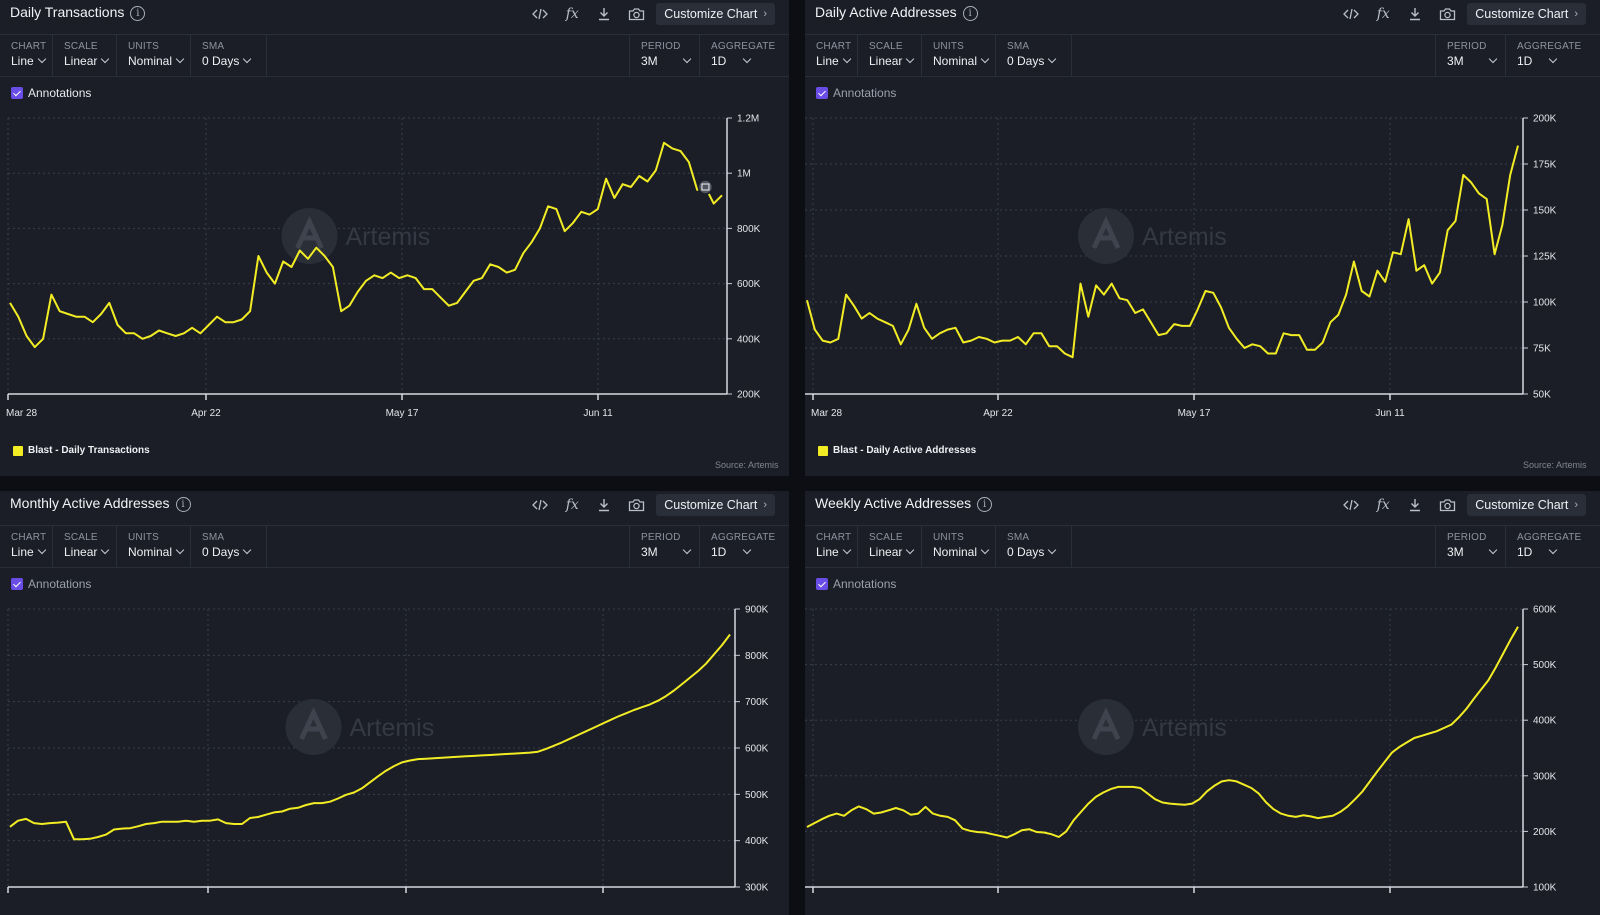 Image resolution: width=1600 pixels, height=915 pixels. I want to click on legend-item: Blast - Daily Active Addresses, so click(897, 450).